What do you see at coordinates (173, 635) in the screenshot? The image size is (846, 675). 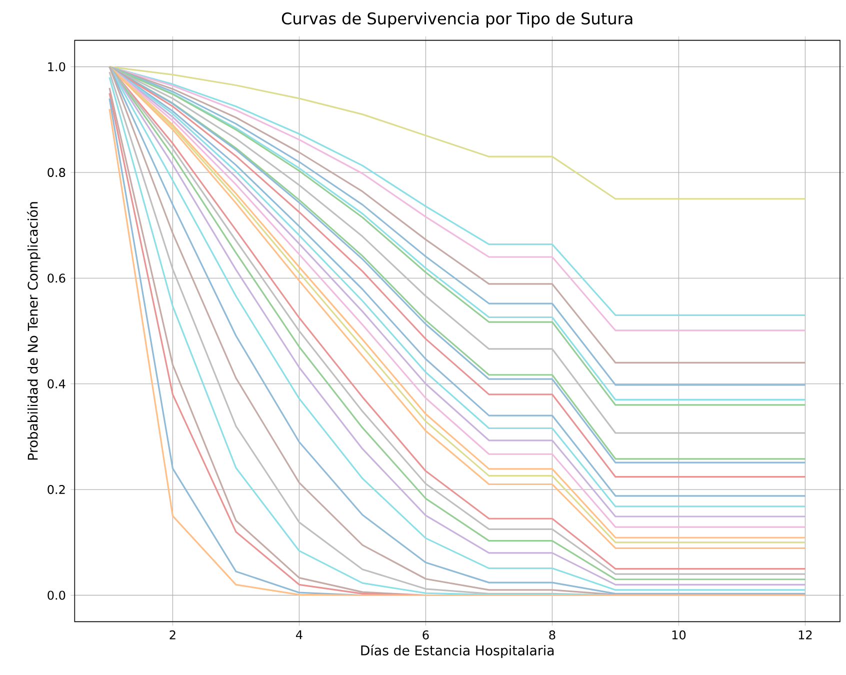 I see `x-tick-label: 2` at bounding box center [173, 635].